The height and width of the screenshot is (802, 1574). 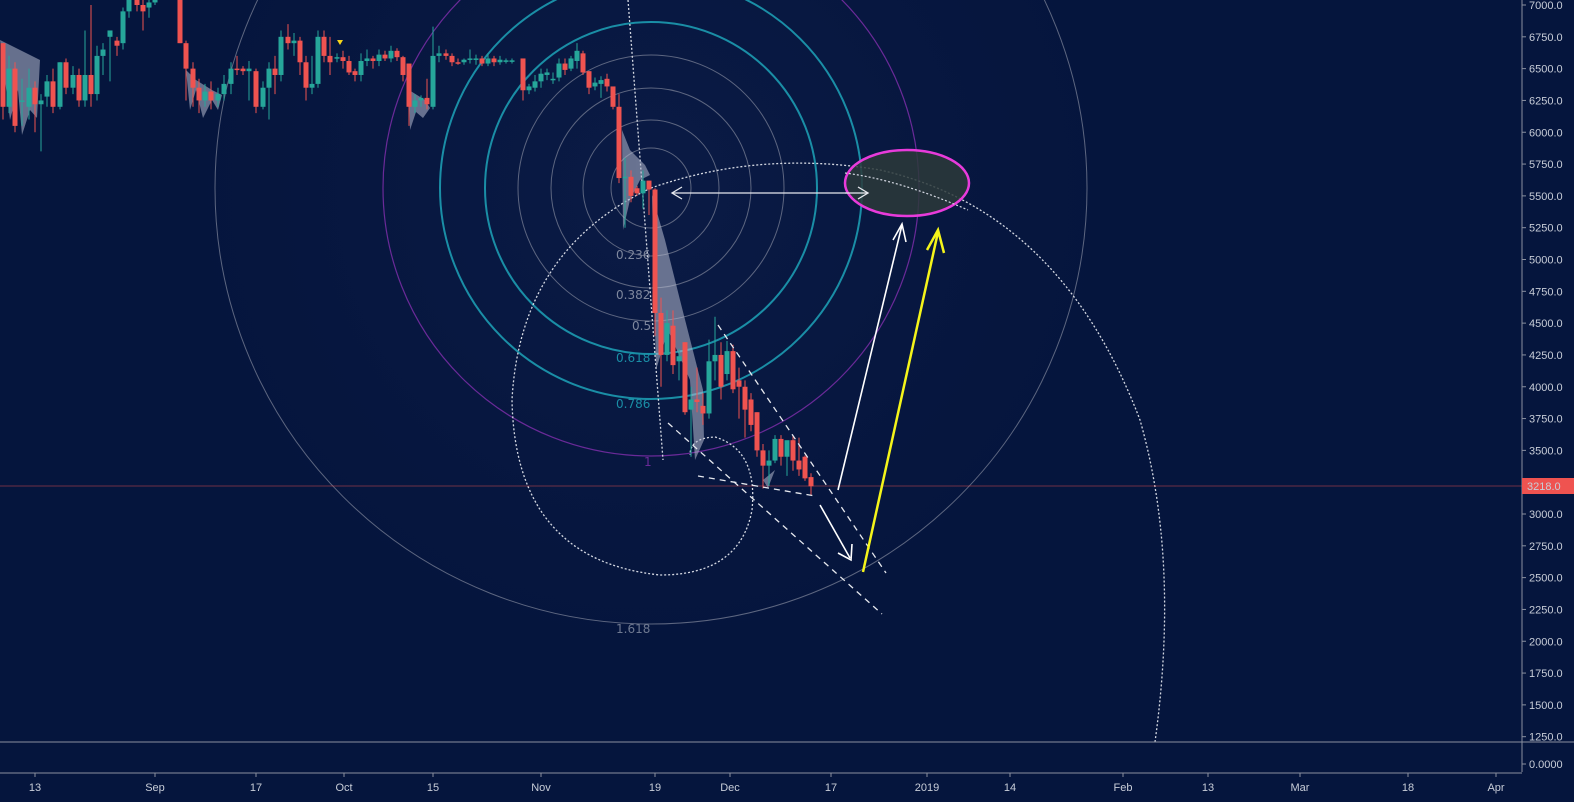 What do you see at coordinates (872, 356) in the screenshot?
I see `white-arrow-up` at bounding box center [872, 356].